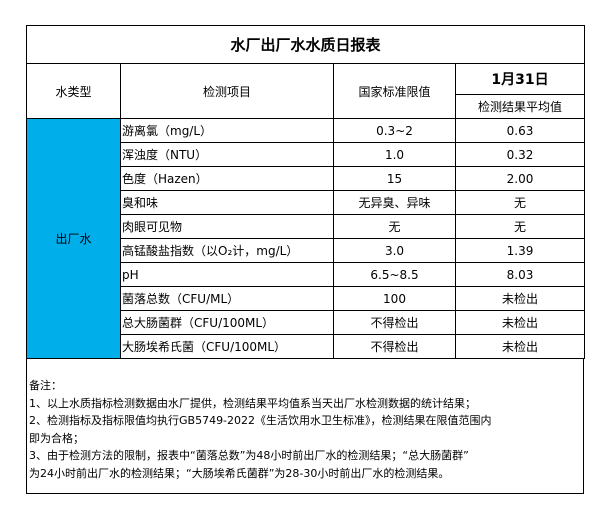  What do you see at coordinates (227, 178) in the screenshot?
I see `item-cell: 色度（Hazen）` at bounding box center [227, 178].